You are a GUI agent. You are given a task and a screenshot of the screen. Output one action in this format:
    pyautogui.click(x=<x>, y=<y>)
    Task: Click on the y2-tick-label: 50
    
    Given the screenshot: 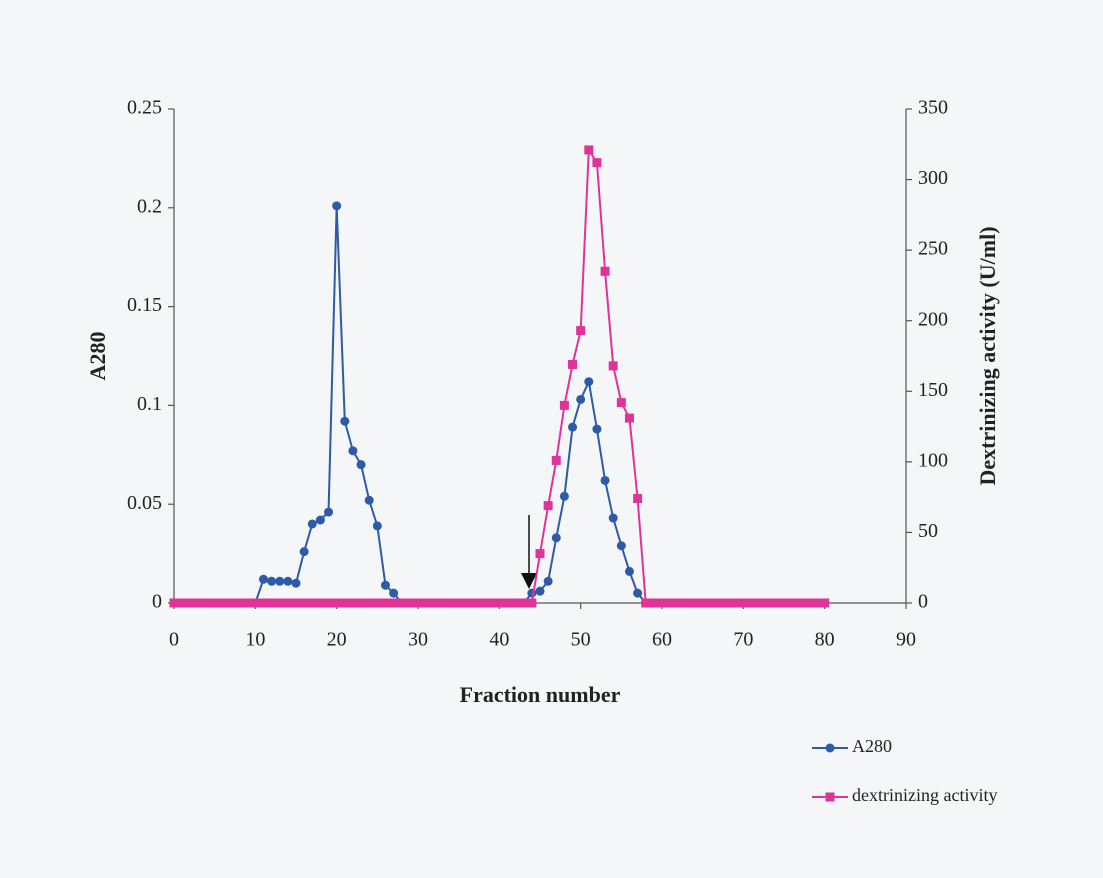 What is the action you would take?
    pyautogui.click(x=928, y=531)
    